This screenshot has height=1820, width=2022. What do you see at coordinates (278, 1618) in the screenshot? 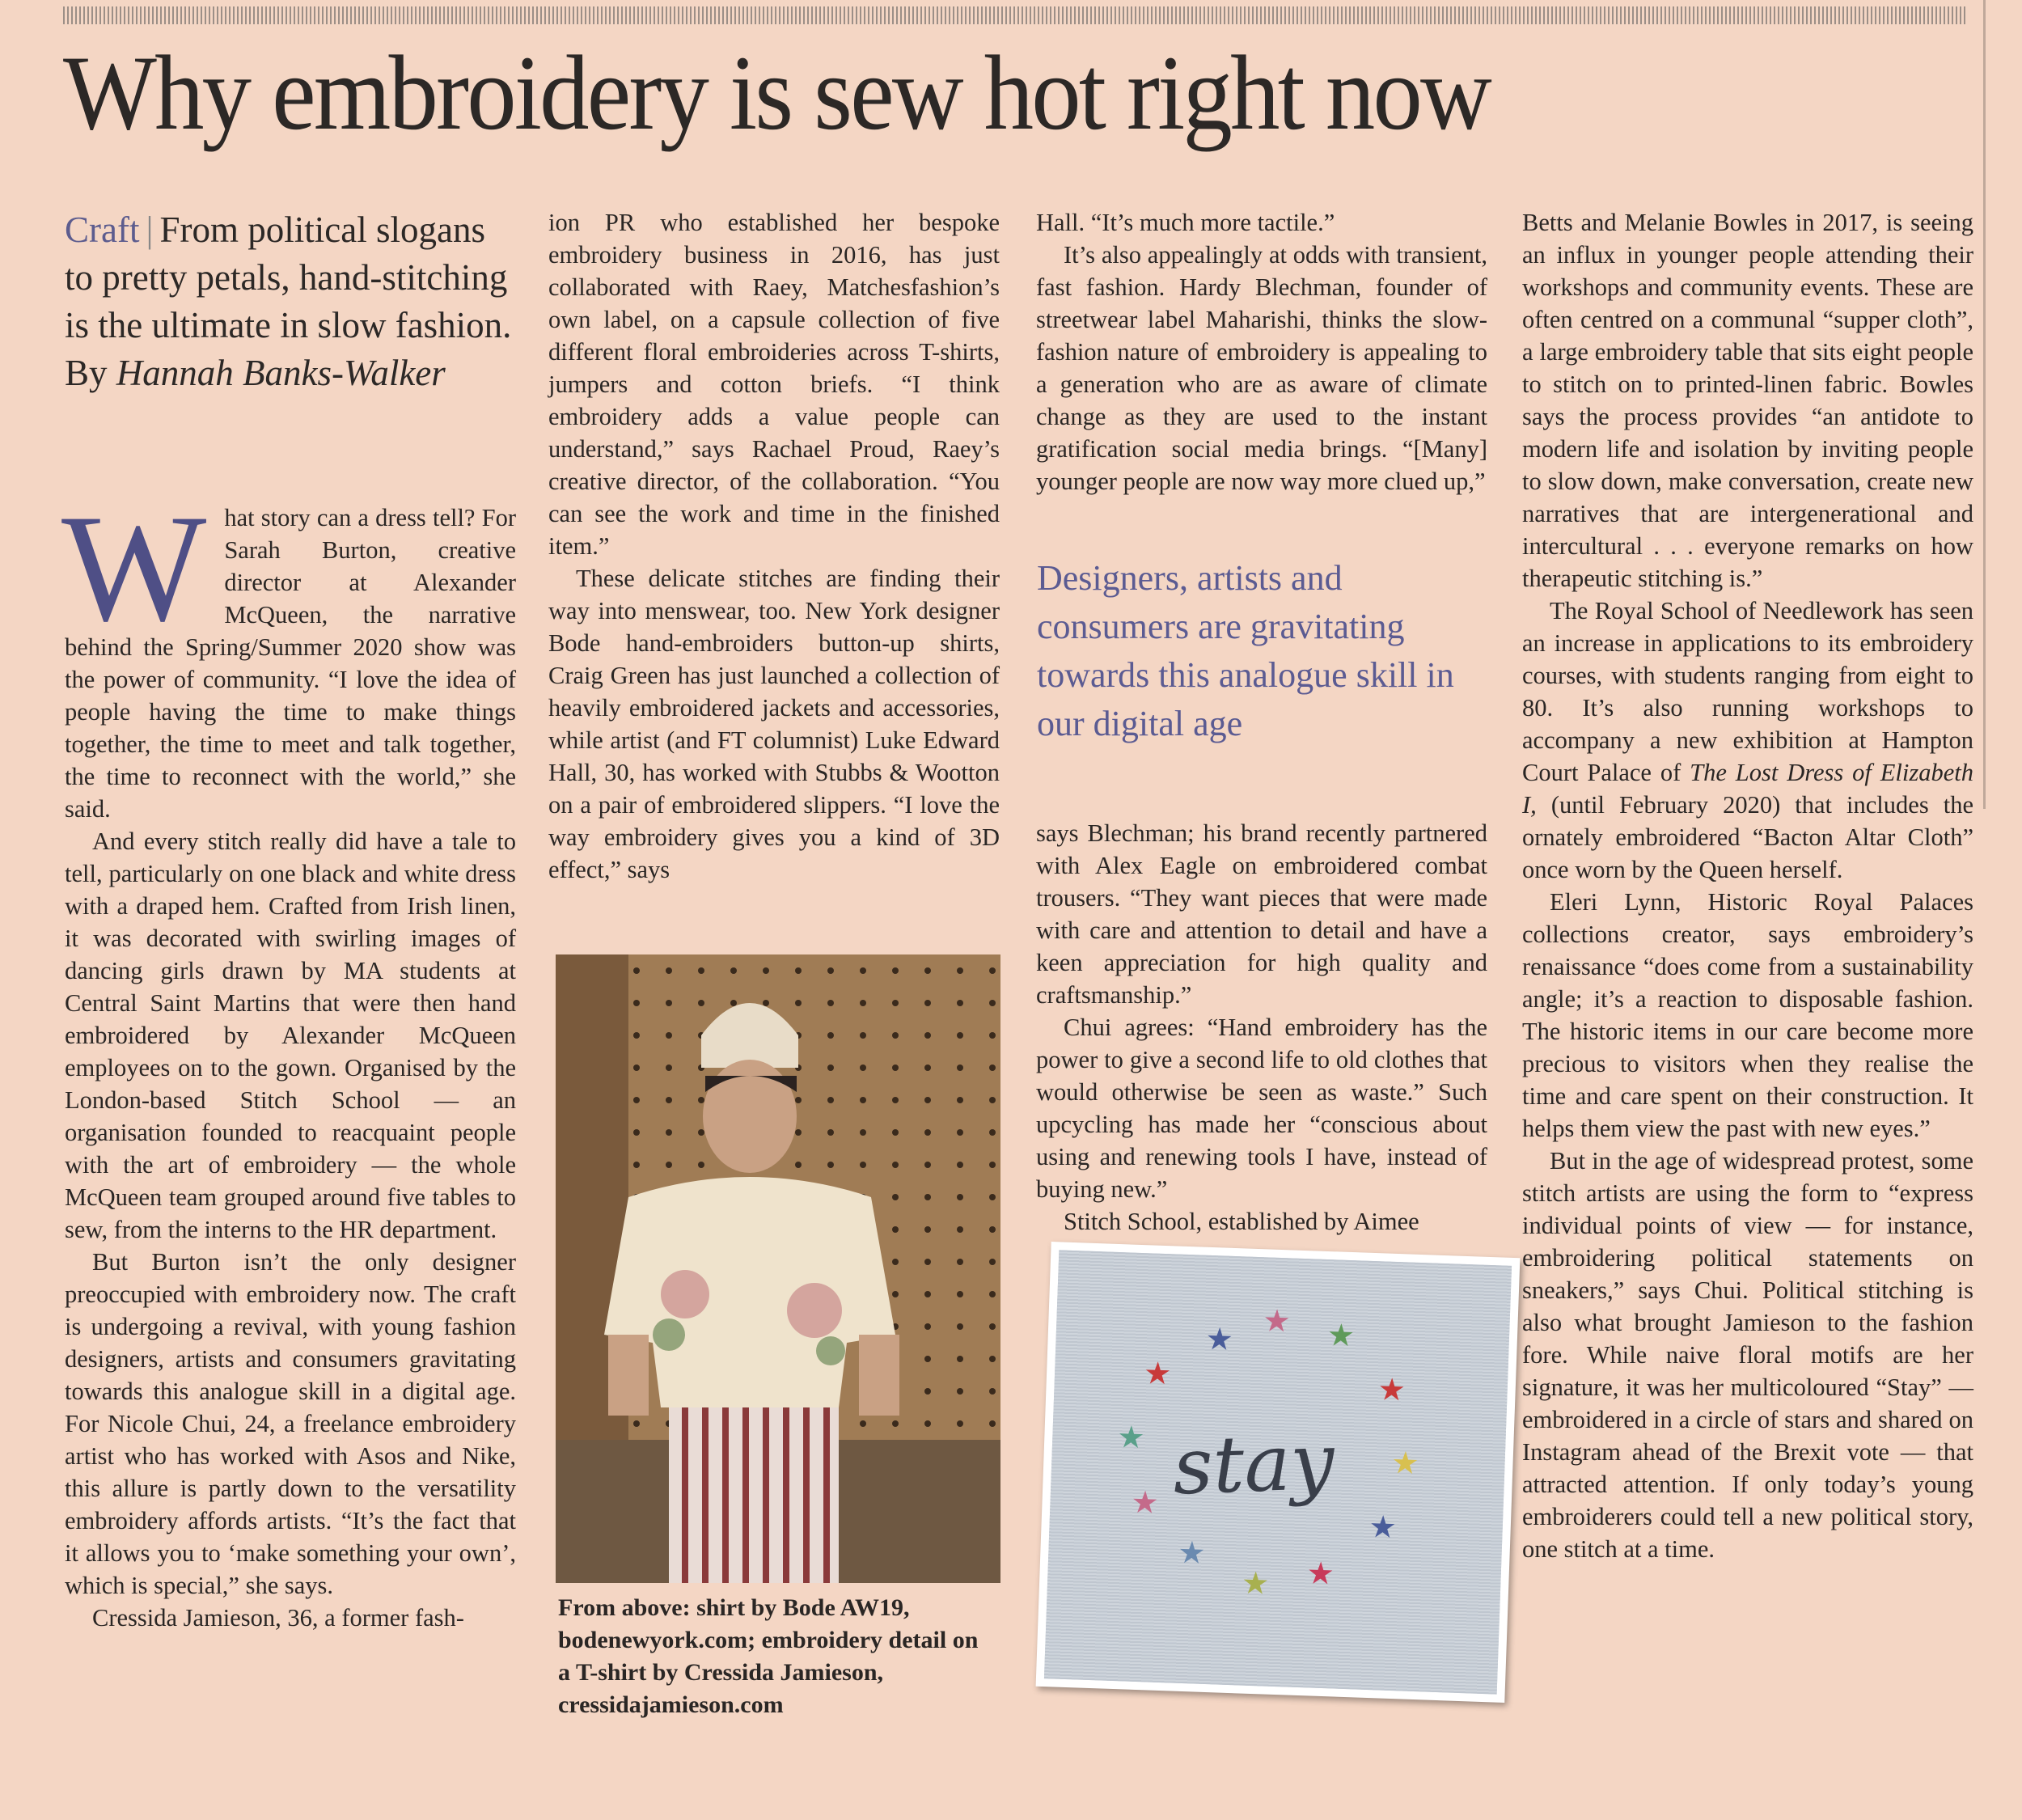
I see `paragraph: Cressida Jamieson, 36, a former fash-` at bounding box center [278, 1618].